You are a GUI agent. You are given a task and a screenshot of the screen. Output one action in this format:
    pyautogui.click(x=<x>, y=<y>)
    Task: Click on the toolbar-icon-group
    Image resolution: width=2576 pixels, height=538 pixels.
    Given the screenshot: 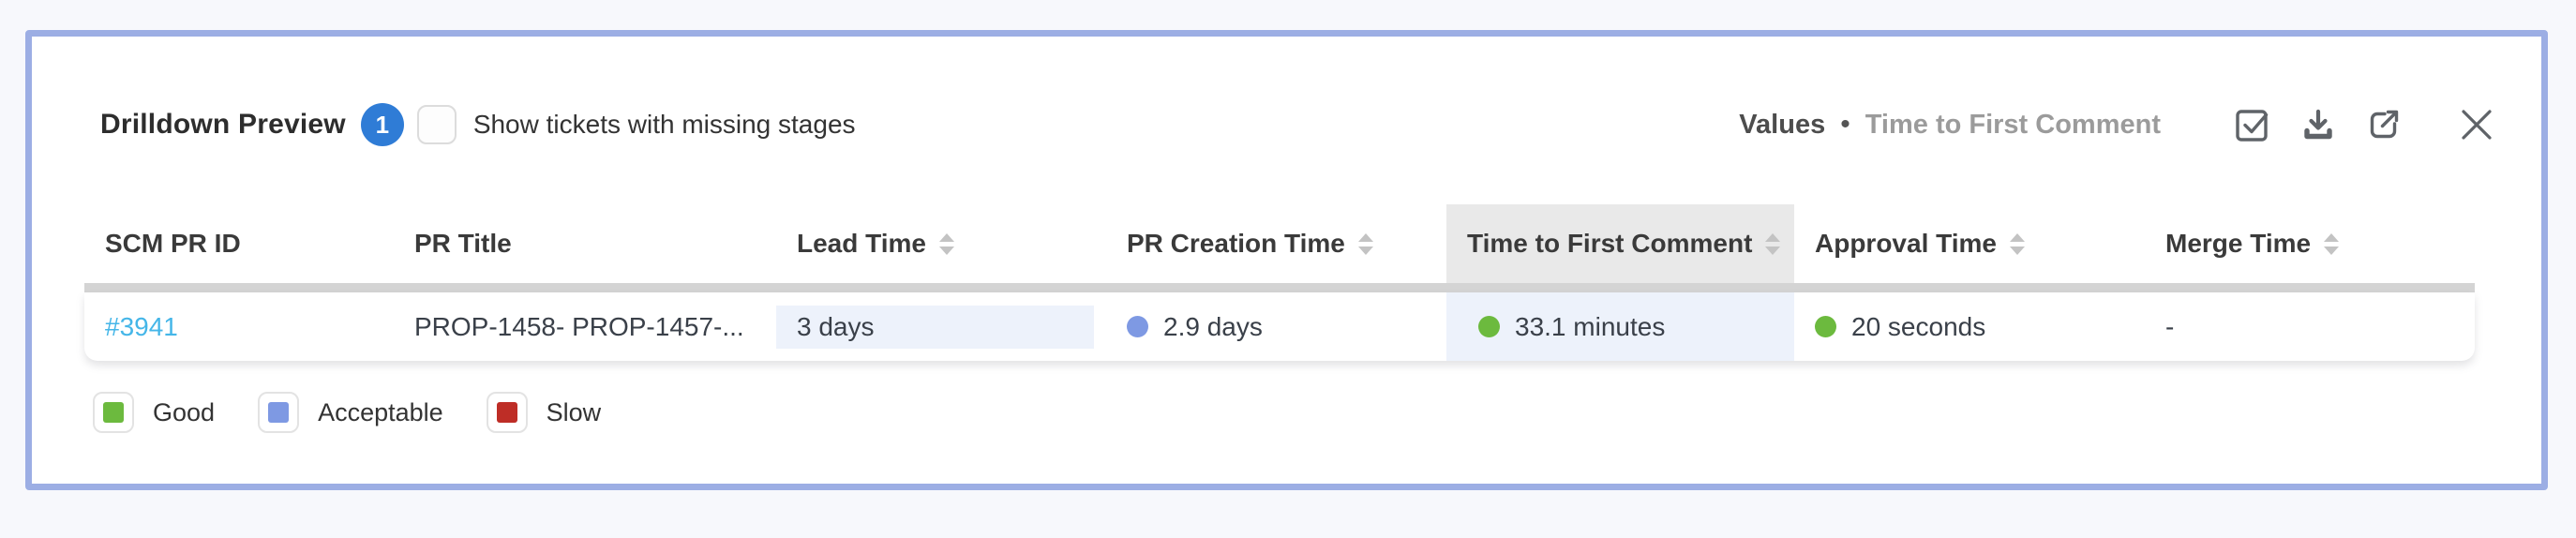 What is the action you would take?
    pyautogui.click(x=2352, y=124)
    